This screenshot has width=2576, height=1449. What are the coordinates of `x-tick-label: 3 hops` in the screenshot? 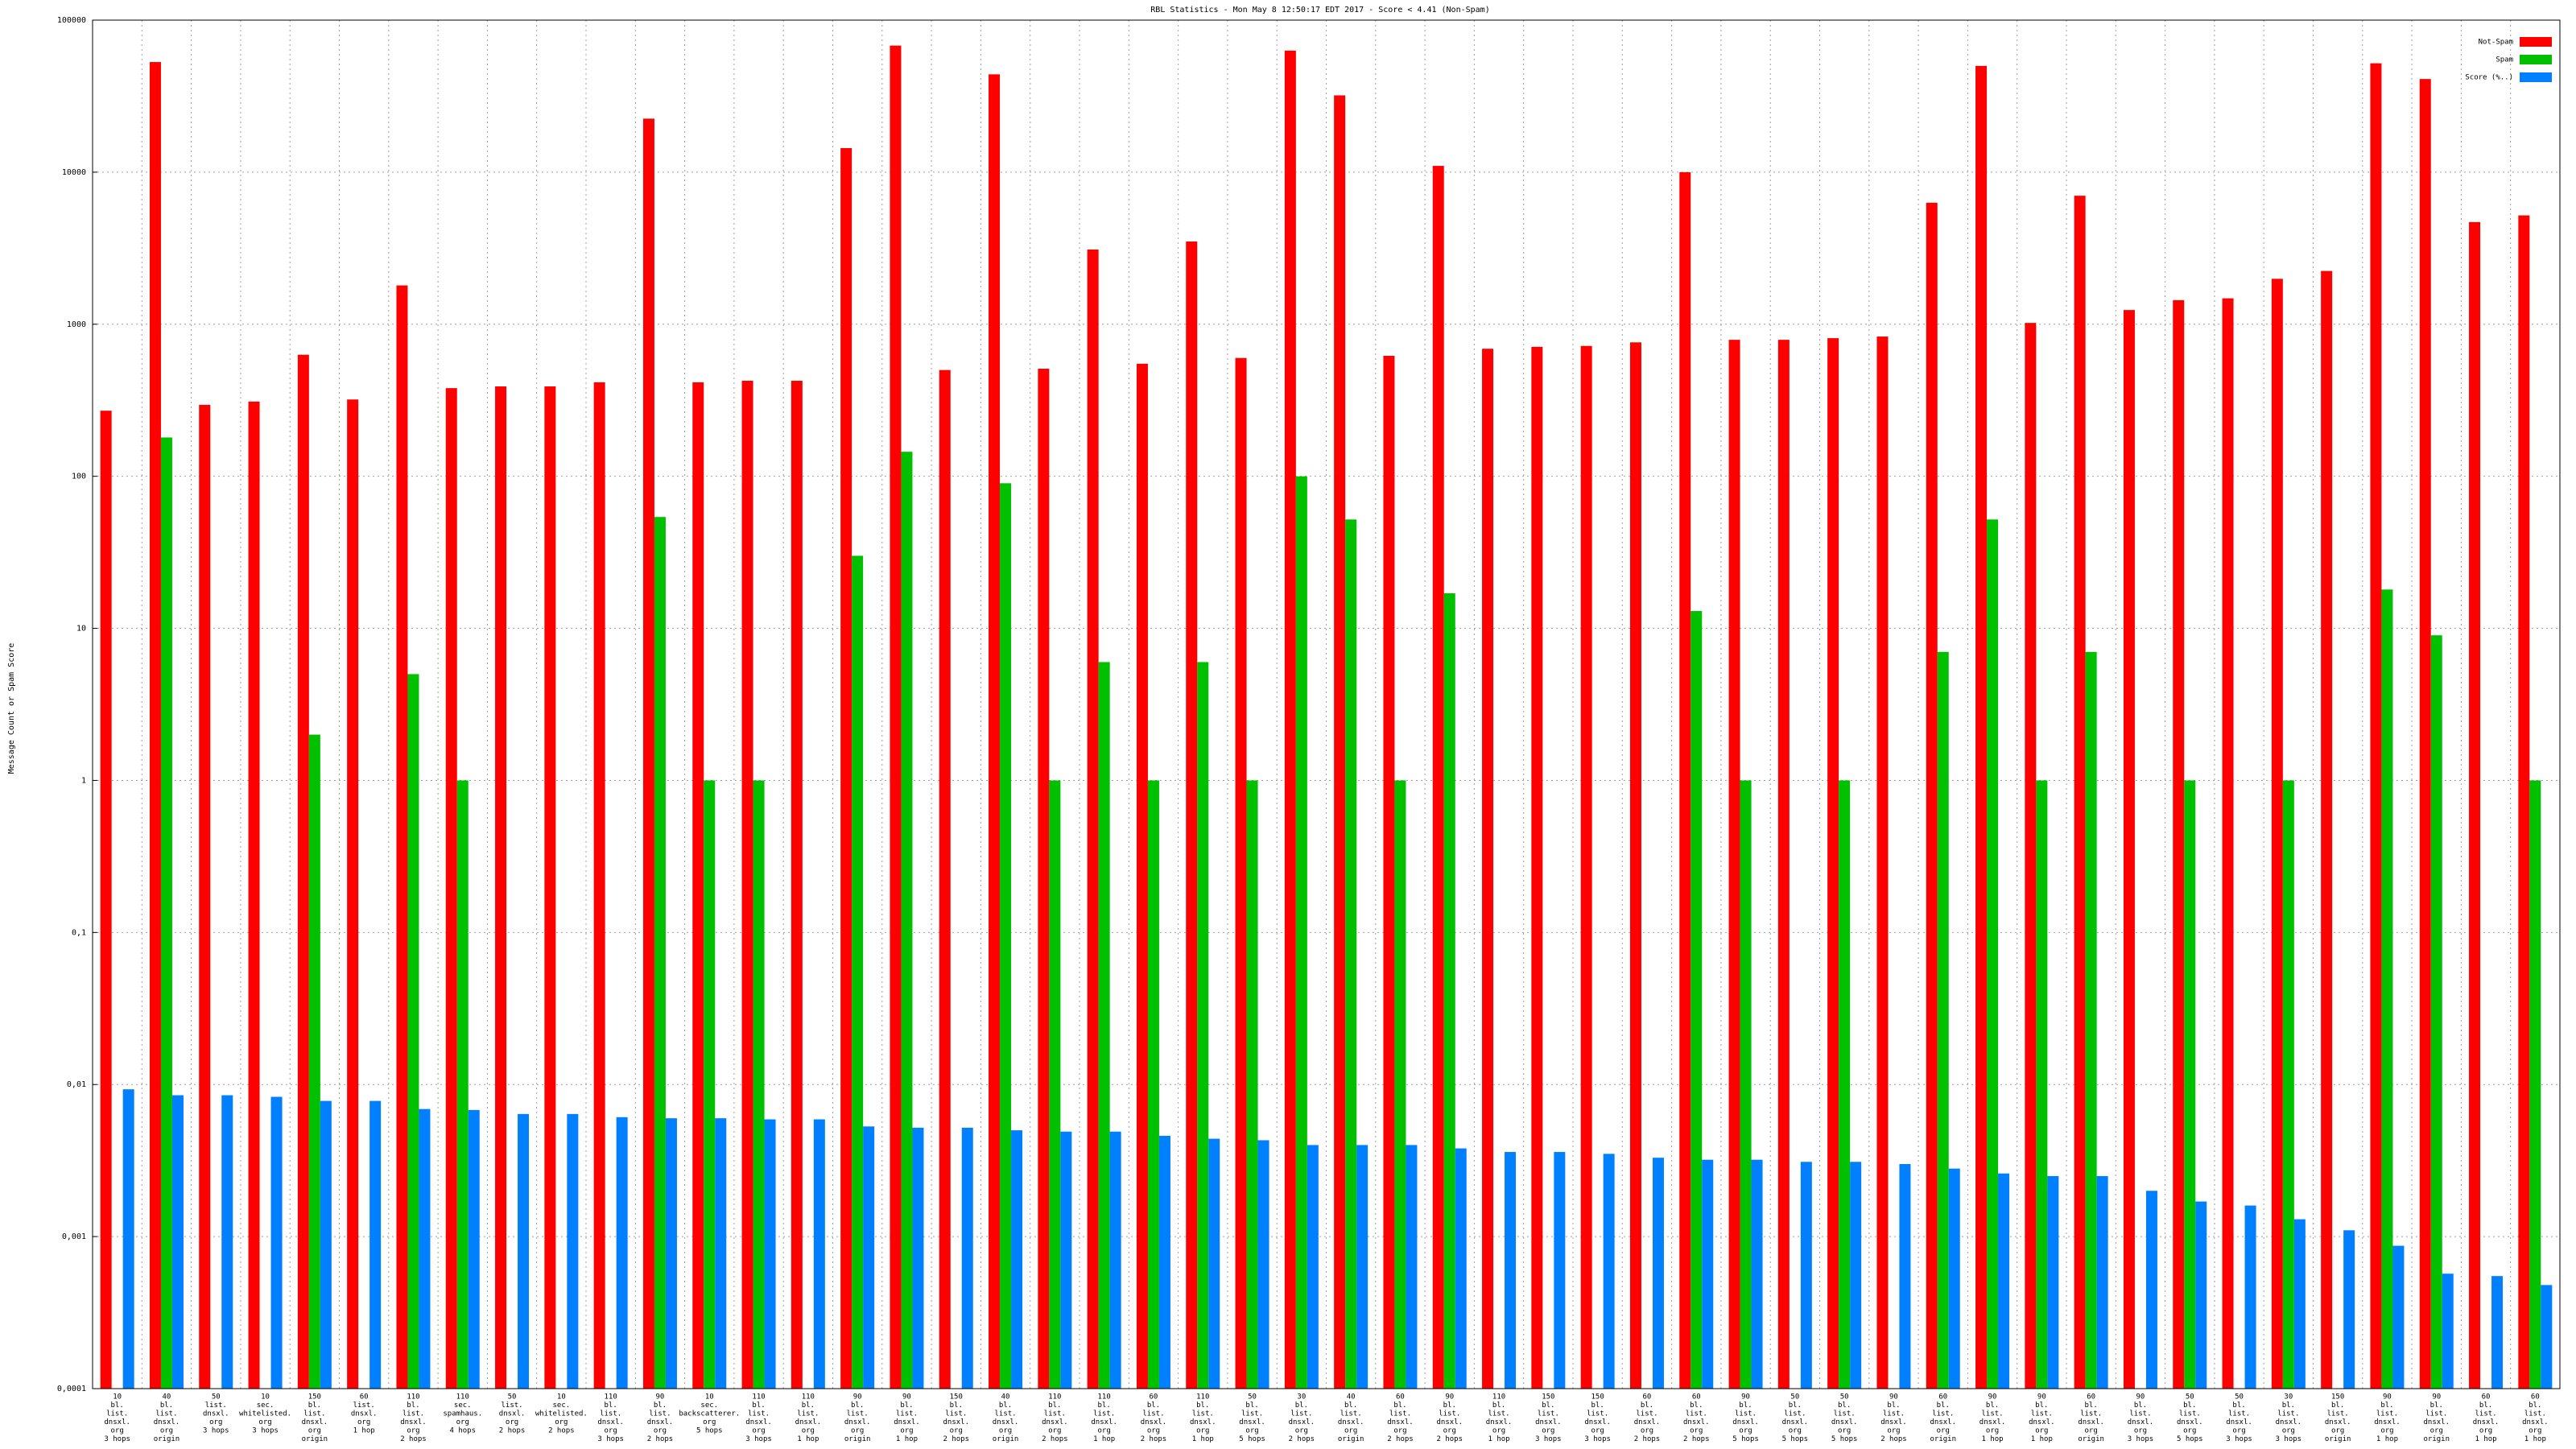 It's located at (1548, 1439).